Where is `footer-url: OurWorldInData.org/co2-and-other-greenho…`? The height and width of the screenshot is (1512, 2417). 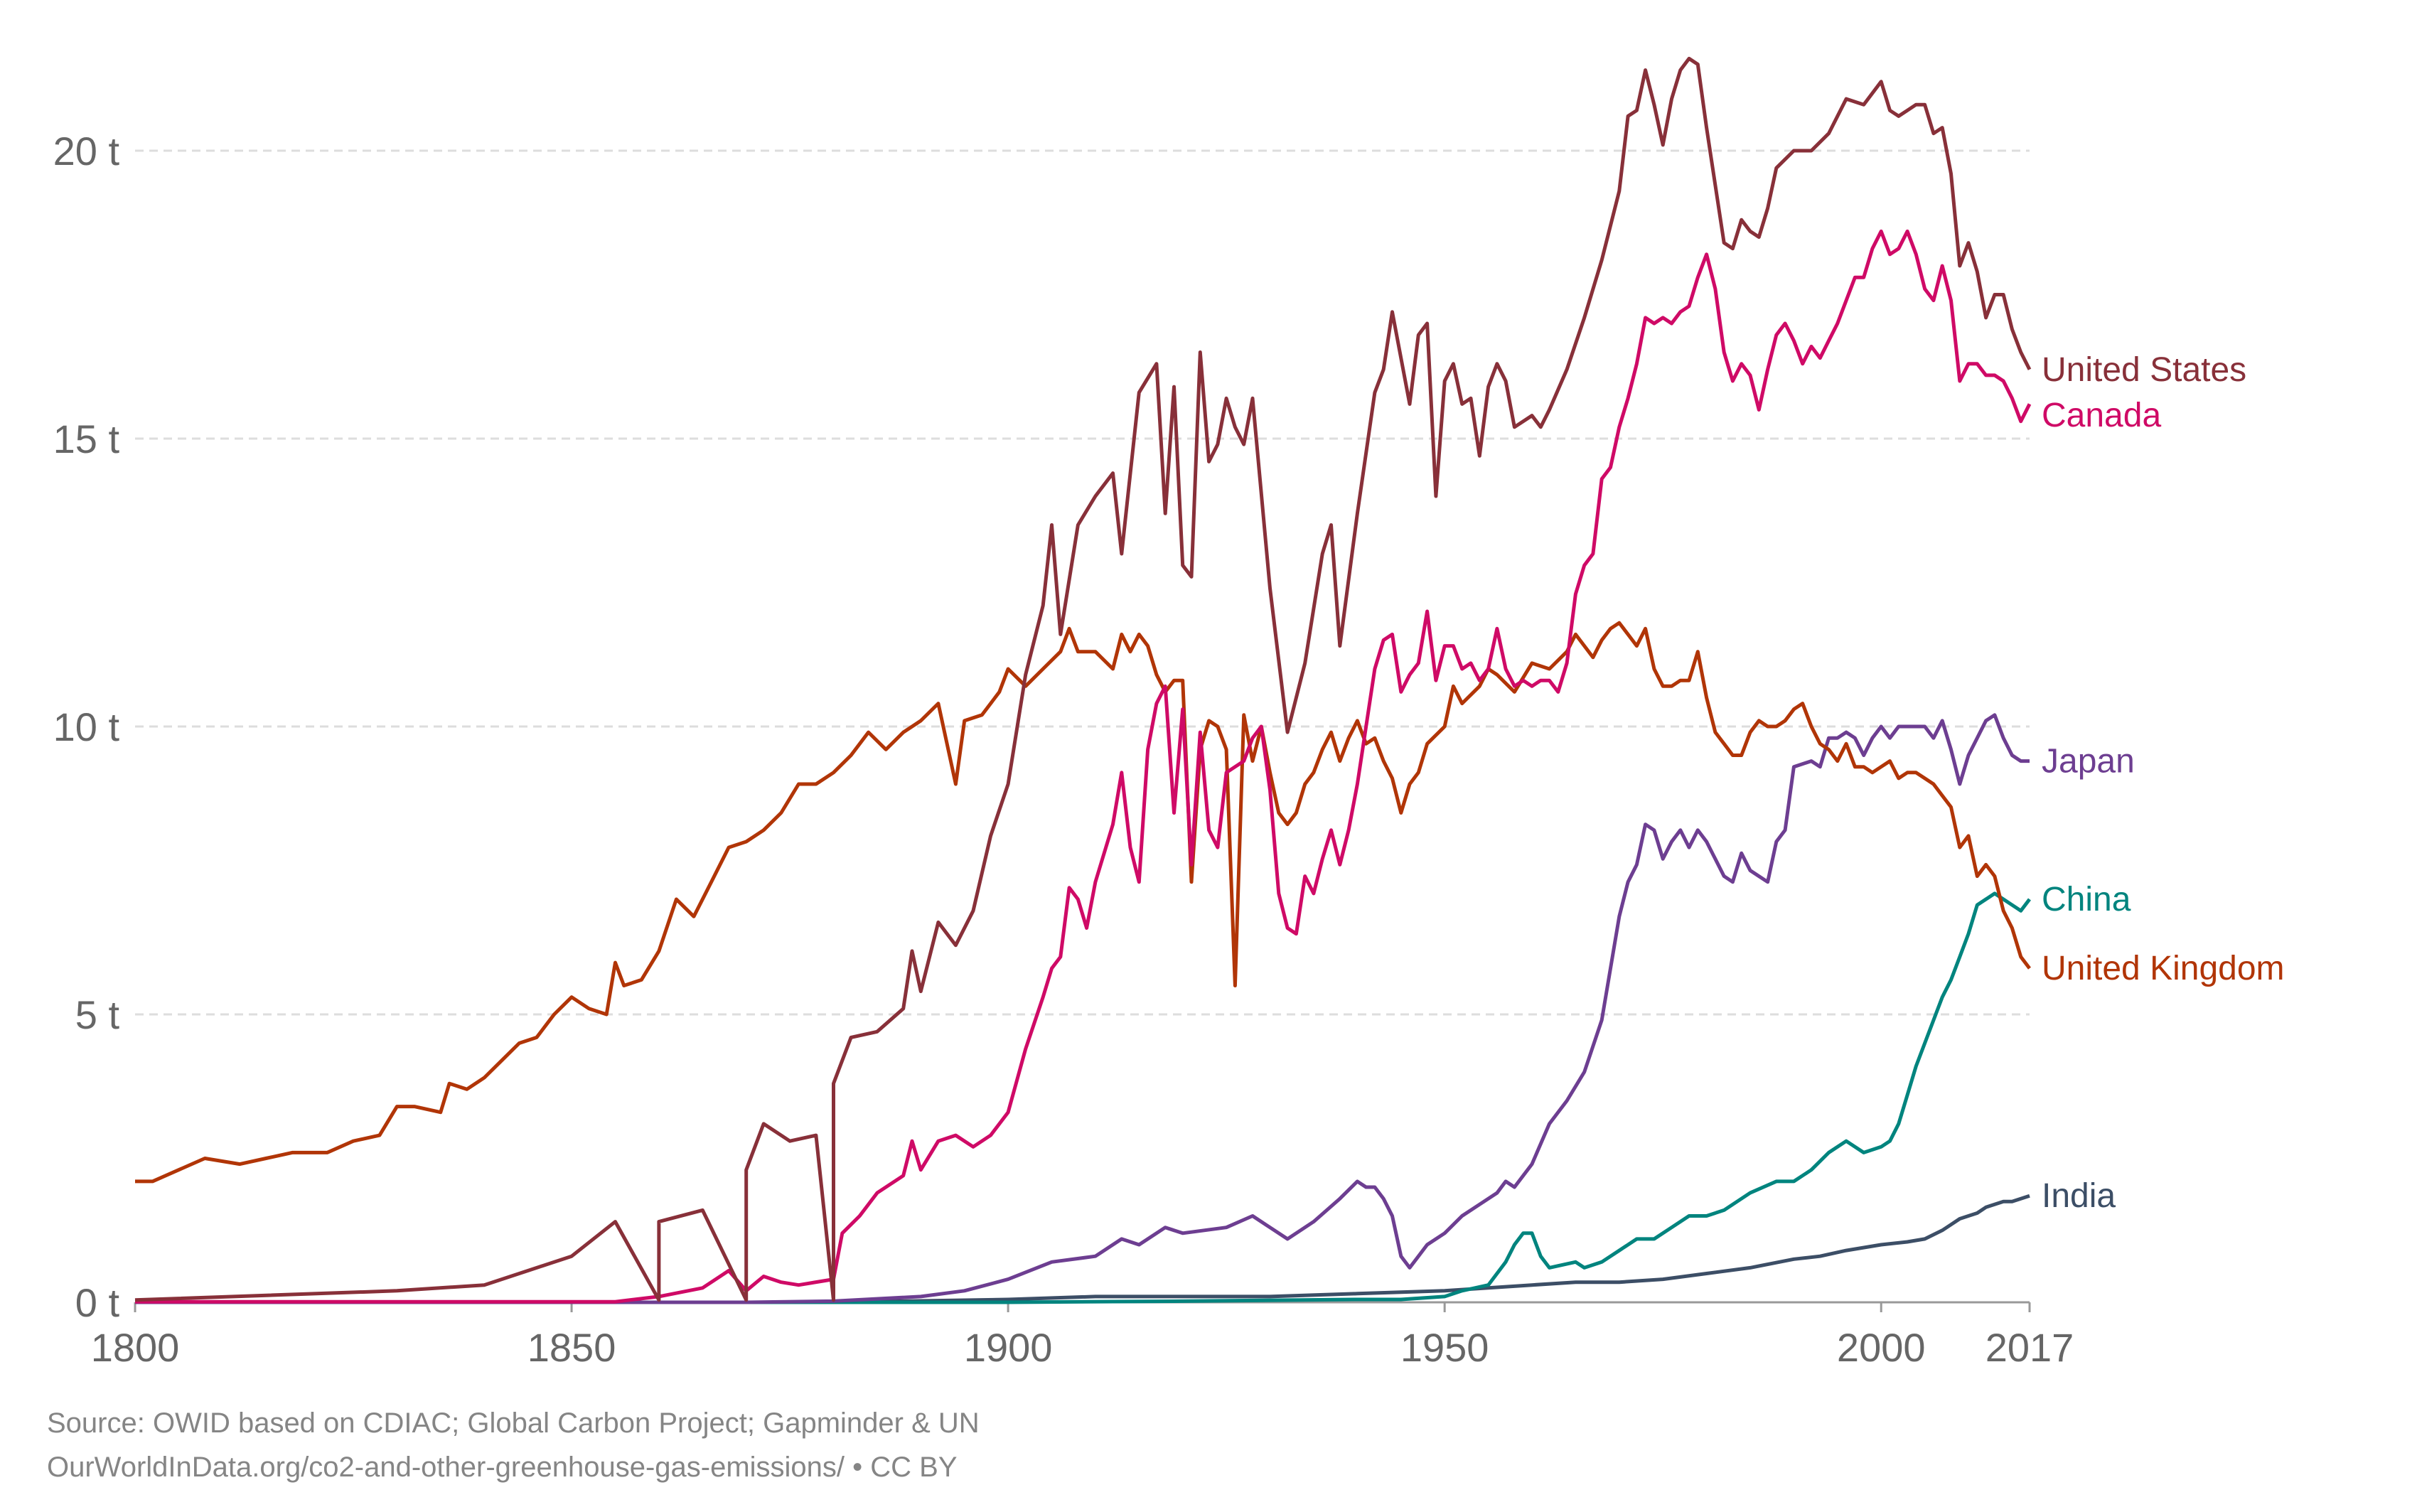
footer-url: OurWorldInData.org/co2-and-other-greenho… is located at coordinates (503, 1467).